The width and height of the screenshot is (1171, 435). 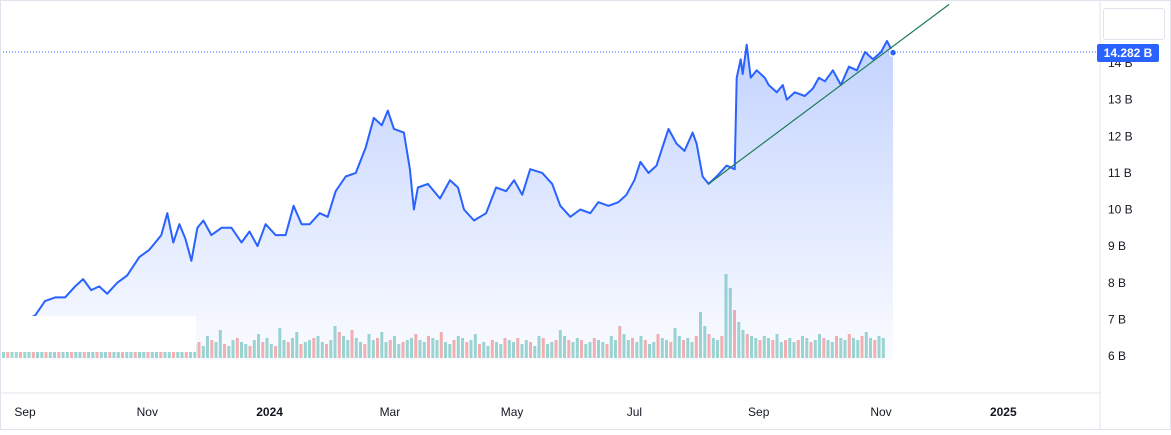 What do you see at coordinates (1117, 246) in the screenshot?
I see `price-tick-label: 9 B` at bounding box center [1117, 246].